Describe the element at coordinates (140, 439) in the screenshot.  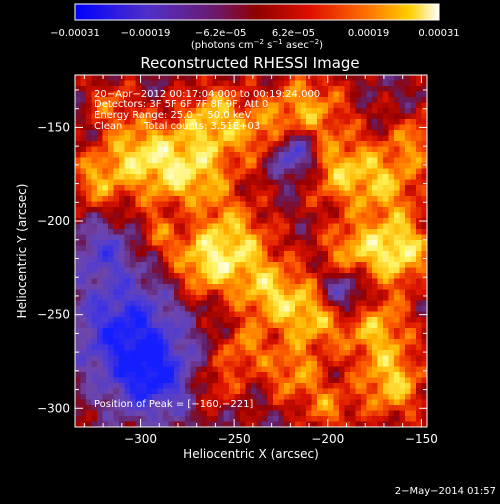
I see `x-tick-label: −300` at that location.